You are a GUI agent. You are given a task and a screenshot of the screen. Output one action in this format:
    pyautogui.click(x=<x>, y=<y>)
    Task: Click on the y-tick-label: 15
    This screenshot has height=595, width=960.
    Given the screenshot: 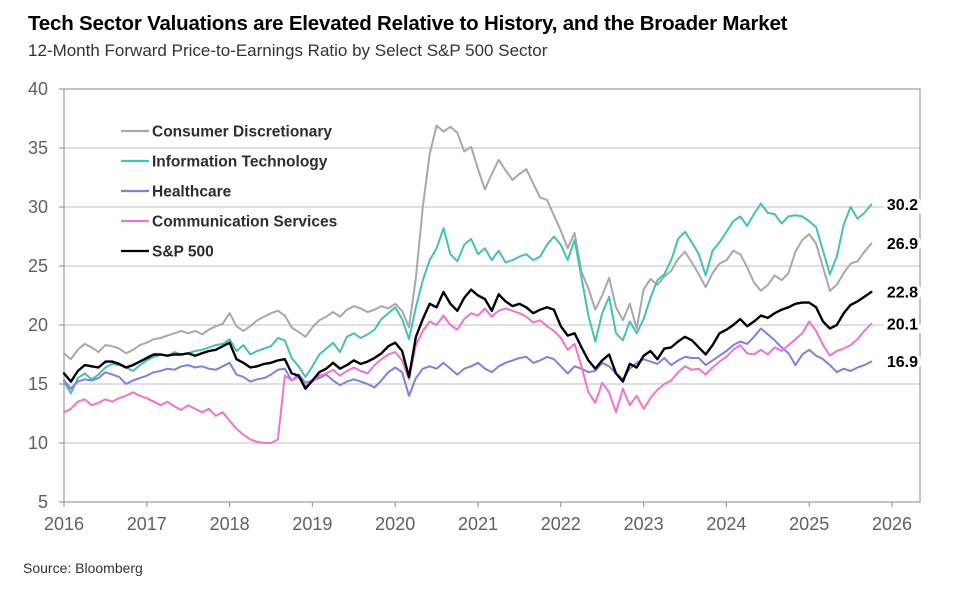 What is the action you would take?
    pyautogui.click(x=38, y=384)
    